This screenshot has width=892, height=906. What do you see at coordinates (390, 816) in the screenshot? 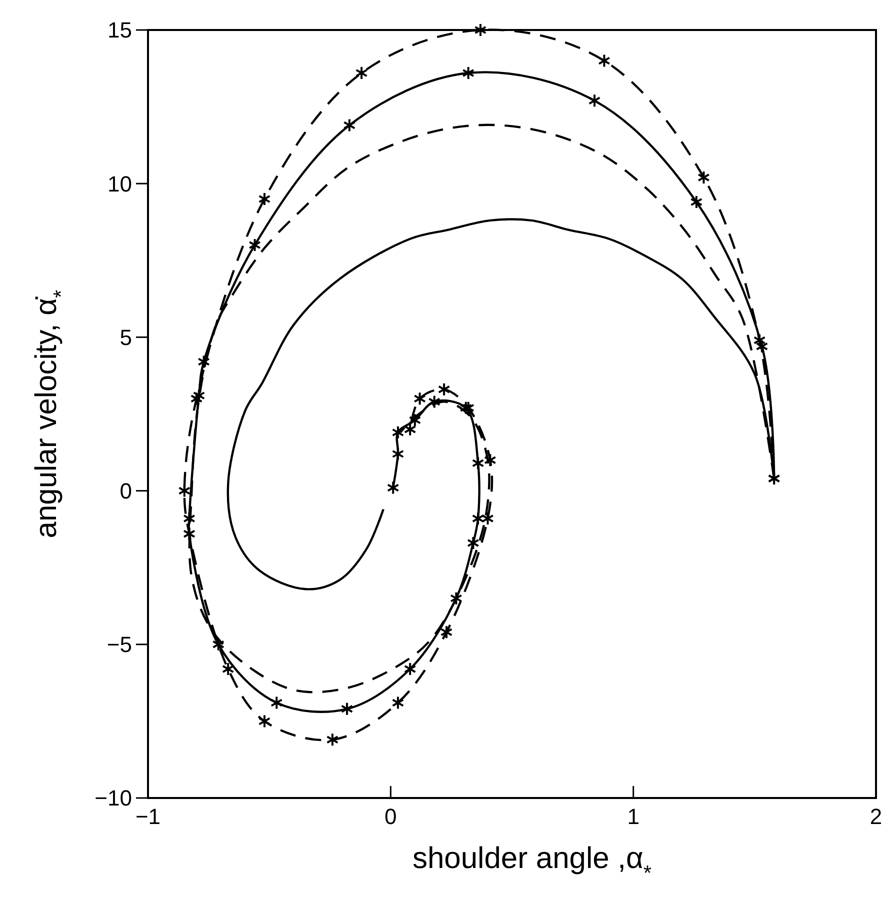
I see `x-tick-label: 0` at bounding box center [390, 816].